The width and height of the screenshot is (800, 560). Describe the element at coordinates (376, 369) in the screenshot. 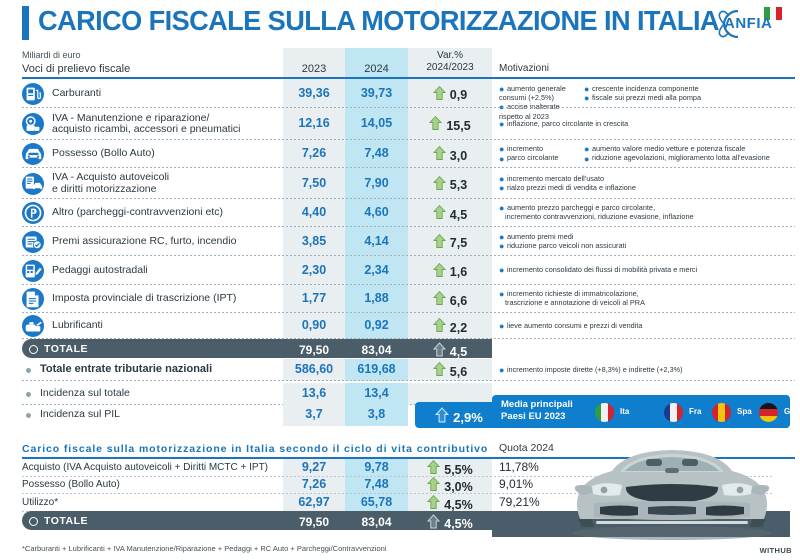

I see `extra-value-2024: 619,68` at that location.